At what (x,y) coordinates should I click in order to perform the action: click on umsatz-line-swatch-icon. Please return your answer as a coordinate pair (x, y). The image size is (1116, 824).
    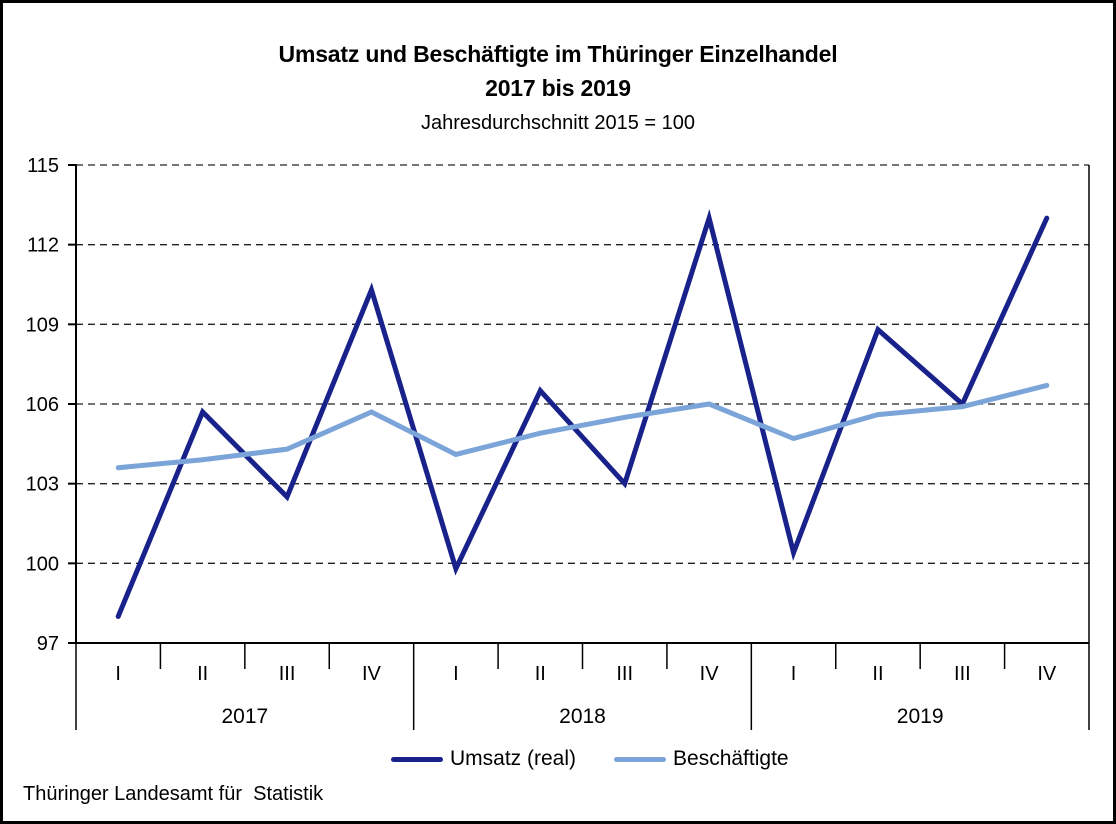
    Looking at the image, I should click on (417, 759).